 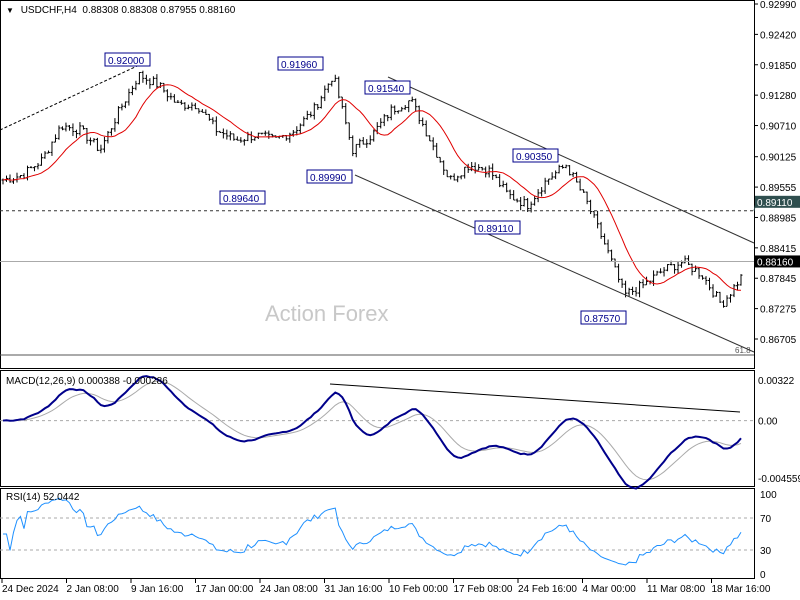 I want to click on time-tick-label: 24 Jan 08:00, so click(x=289, y=589).